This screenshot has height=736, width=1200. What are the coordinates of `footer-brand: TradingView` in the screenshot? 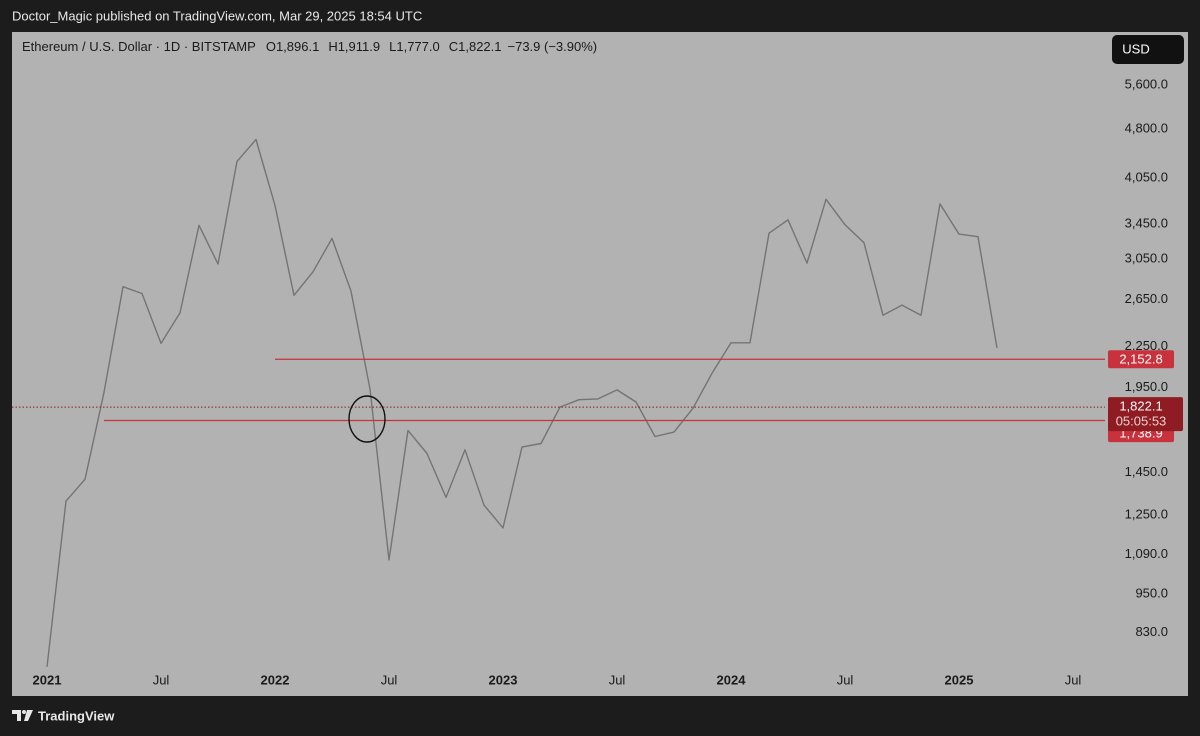 It's located at (76, 715).